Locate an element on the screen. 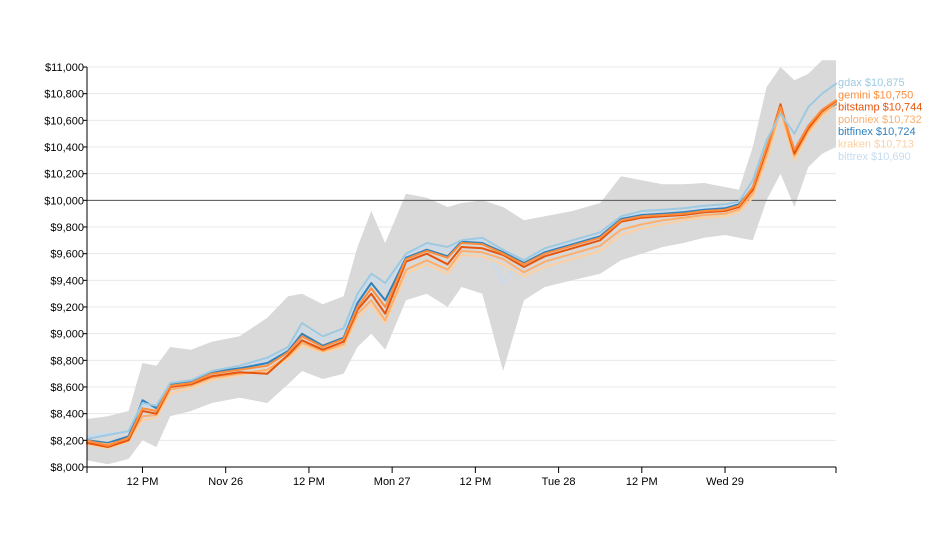 The height and width of the screenshot is (549, 952). y-tick-label: $10,800 is located at coordinates (64, 95).